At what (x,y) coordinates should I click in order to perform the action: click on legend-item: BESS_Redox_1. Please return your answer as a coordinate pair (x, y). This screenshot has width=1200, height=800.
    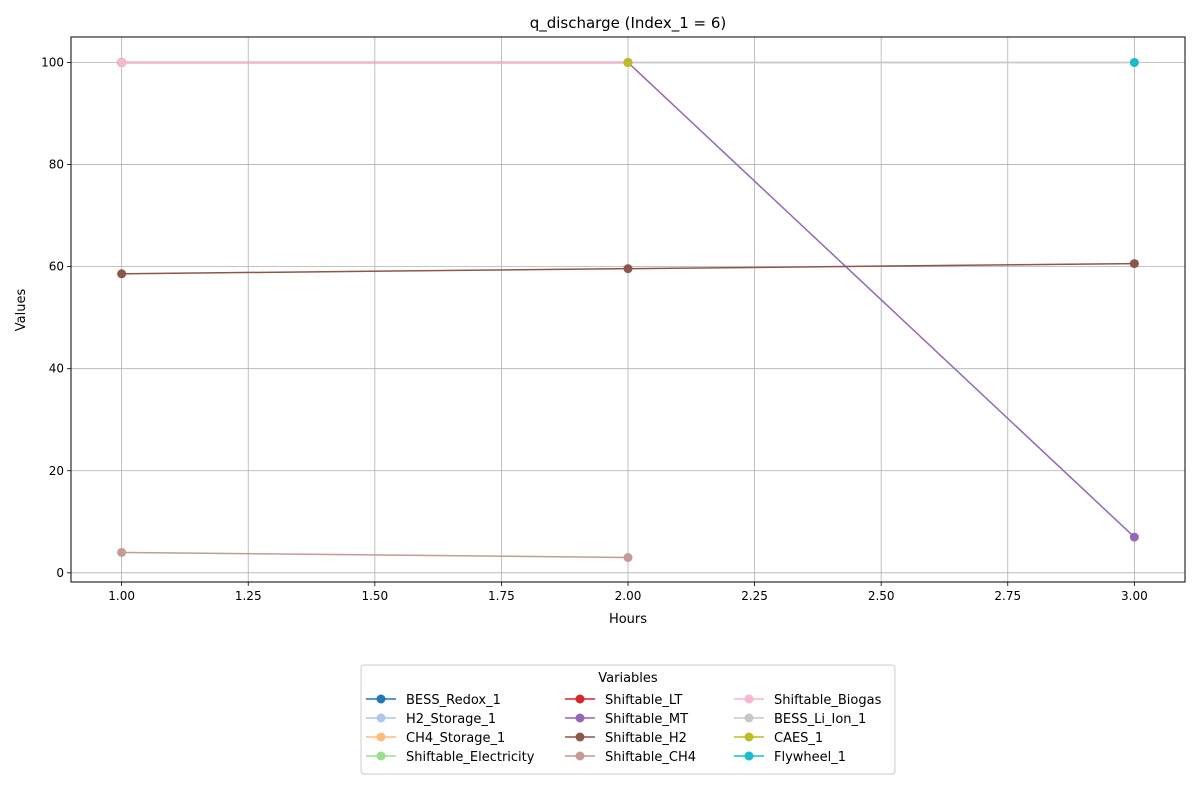
    Looking at the image, I should click on (433, 700).